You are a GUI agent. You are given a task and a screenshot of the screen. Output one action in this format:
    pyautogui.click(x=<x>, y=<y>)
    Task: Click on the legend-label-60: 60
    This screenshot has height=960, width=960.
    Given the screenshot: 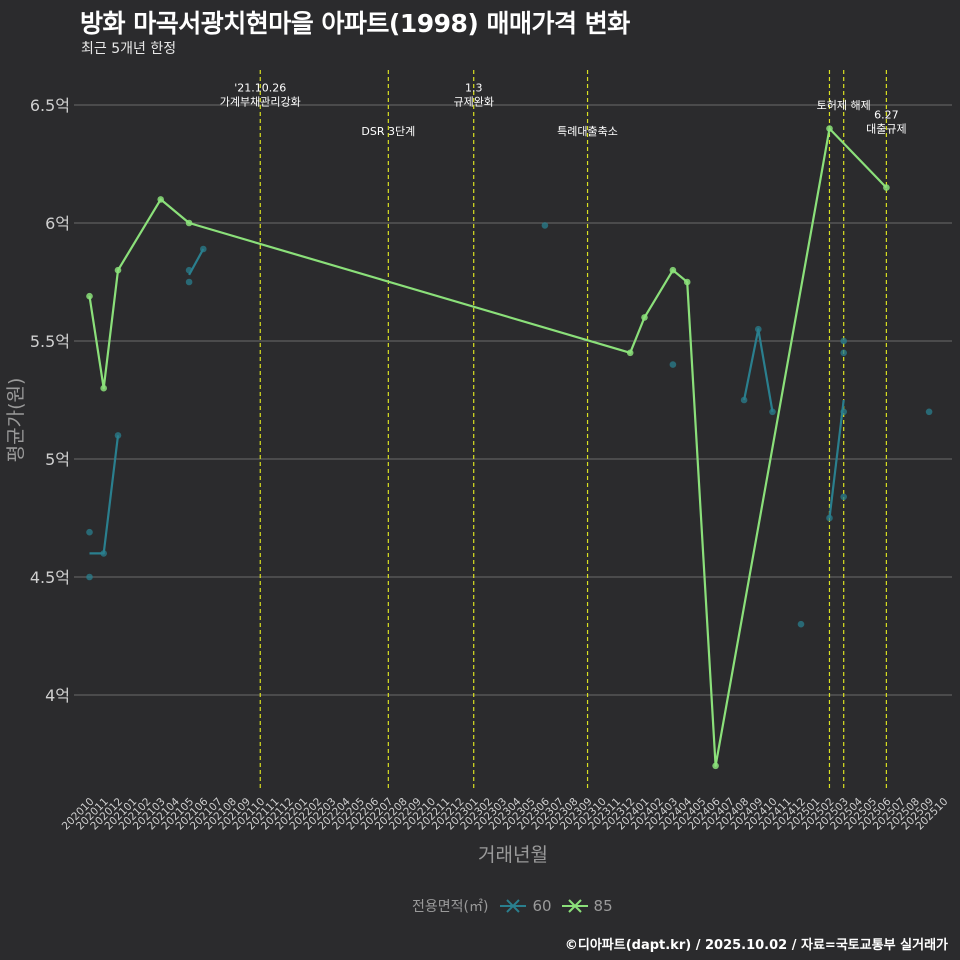 What is the action you would take?
    pyautogui.click(x=542, y=906)
    